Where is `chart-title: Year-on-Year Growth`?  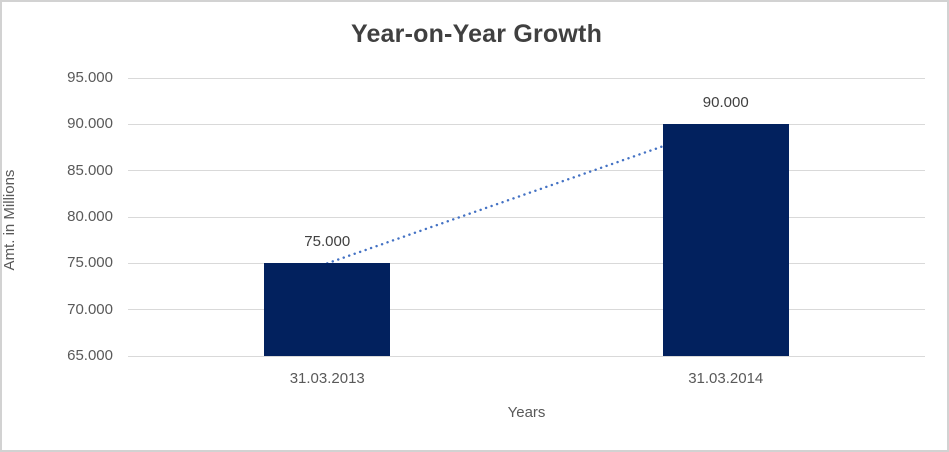
chart-title: Year-on-Year Growth is located at coordinates (476, 34).